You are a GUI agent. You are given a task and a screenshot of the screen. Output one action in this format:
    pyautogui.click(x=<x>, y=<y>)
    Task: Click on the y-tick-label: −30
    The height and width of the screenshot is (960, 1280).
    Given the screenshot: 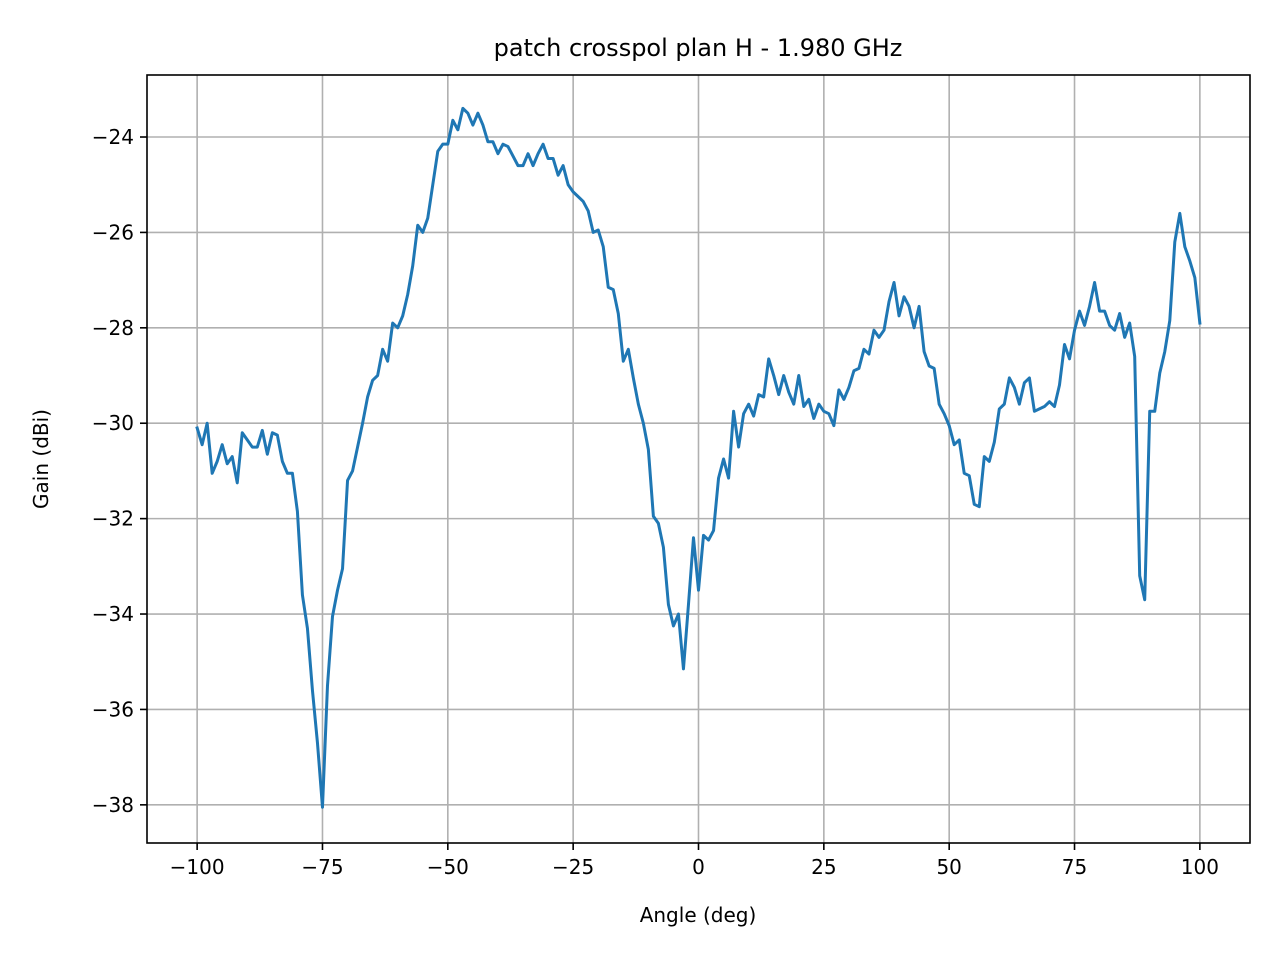 What is the action you would take?
    pyautogui.click(x=113, y=423)
    